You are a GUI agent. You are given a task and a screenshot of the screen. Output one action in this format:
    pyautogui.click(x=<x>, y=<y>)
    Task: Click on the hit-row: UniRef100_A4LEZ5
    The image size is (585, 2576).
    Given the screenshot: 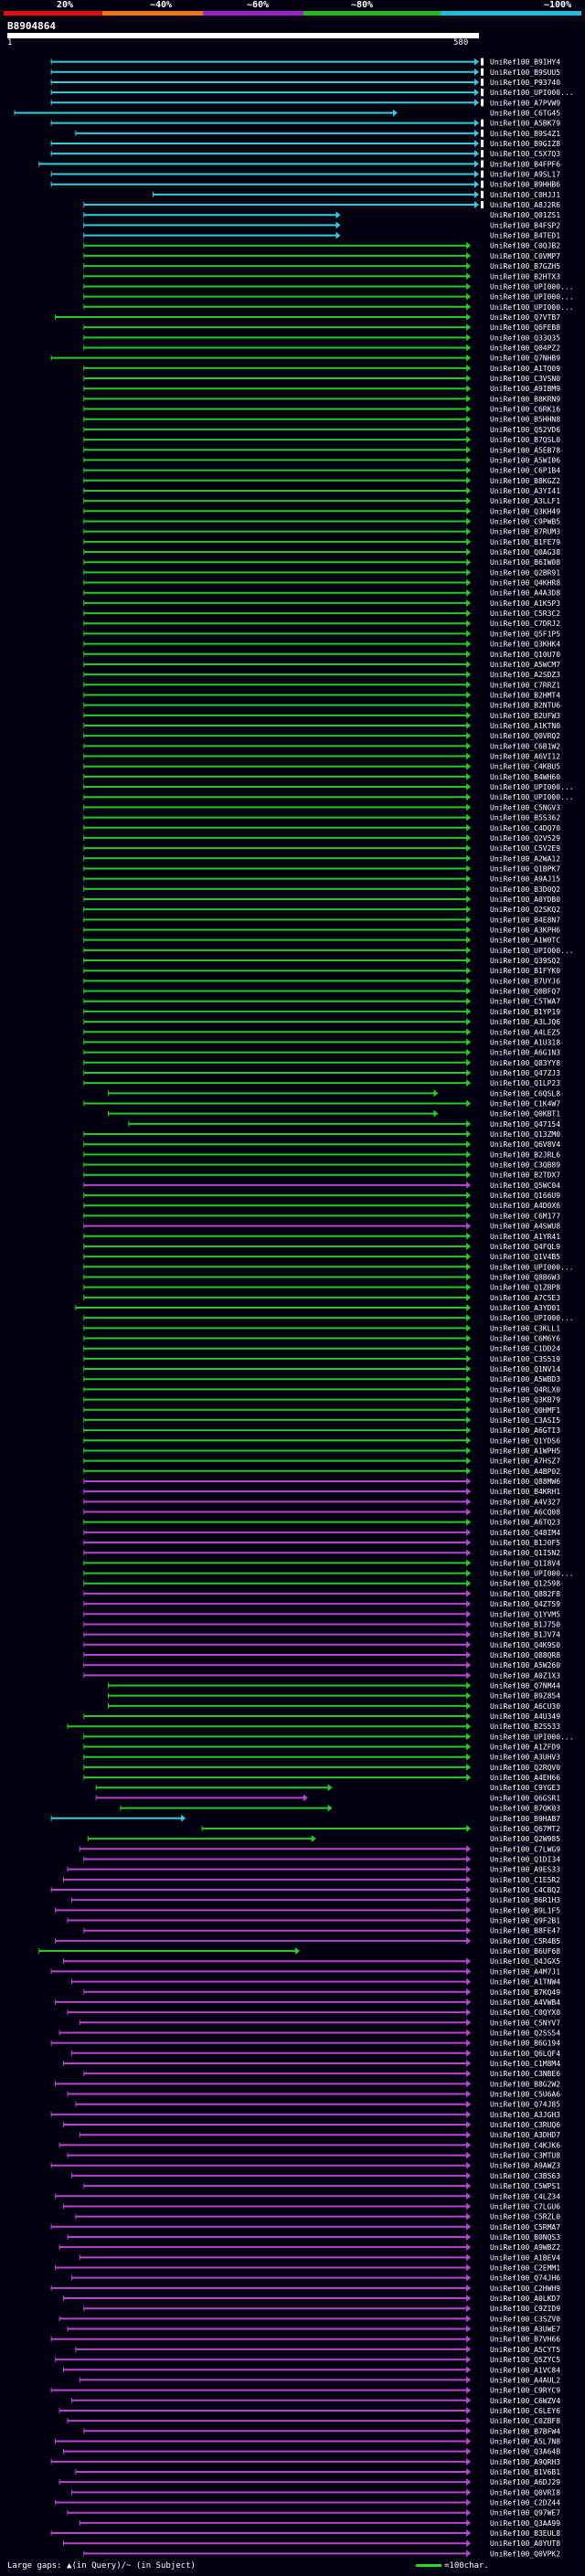 What is the action you would take?
    pyautogui.click(x=322, y=1032)
    